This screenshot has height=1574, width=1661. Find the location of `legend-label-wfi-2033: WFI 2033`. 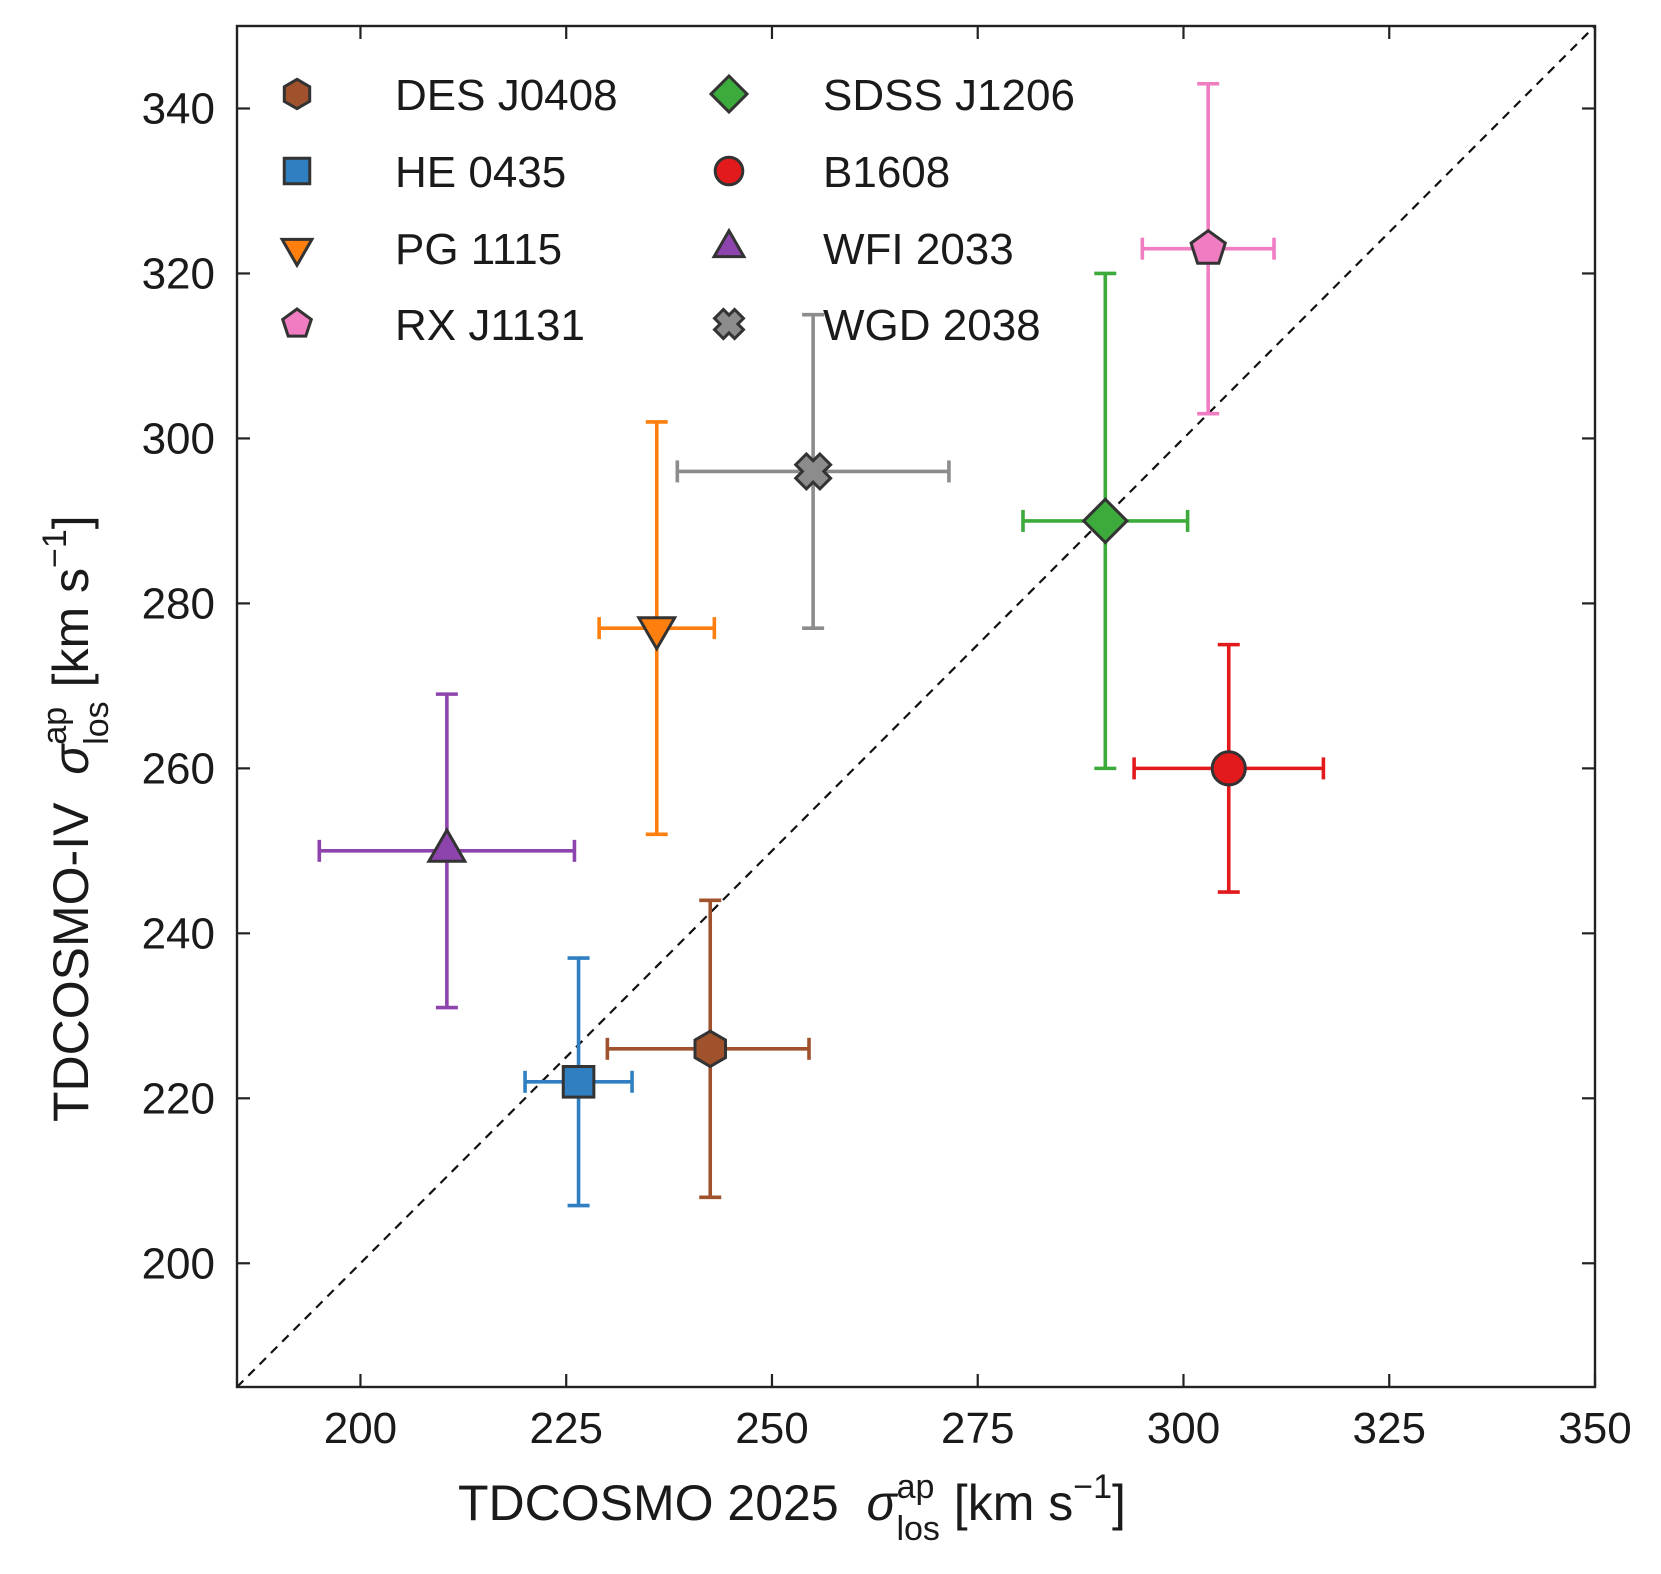

legend-label-wfi-2033: WFI 2033 is located at coordinates (918, 249).